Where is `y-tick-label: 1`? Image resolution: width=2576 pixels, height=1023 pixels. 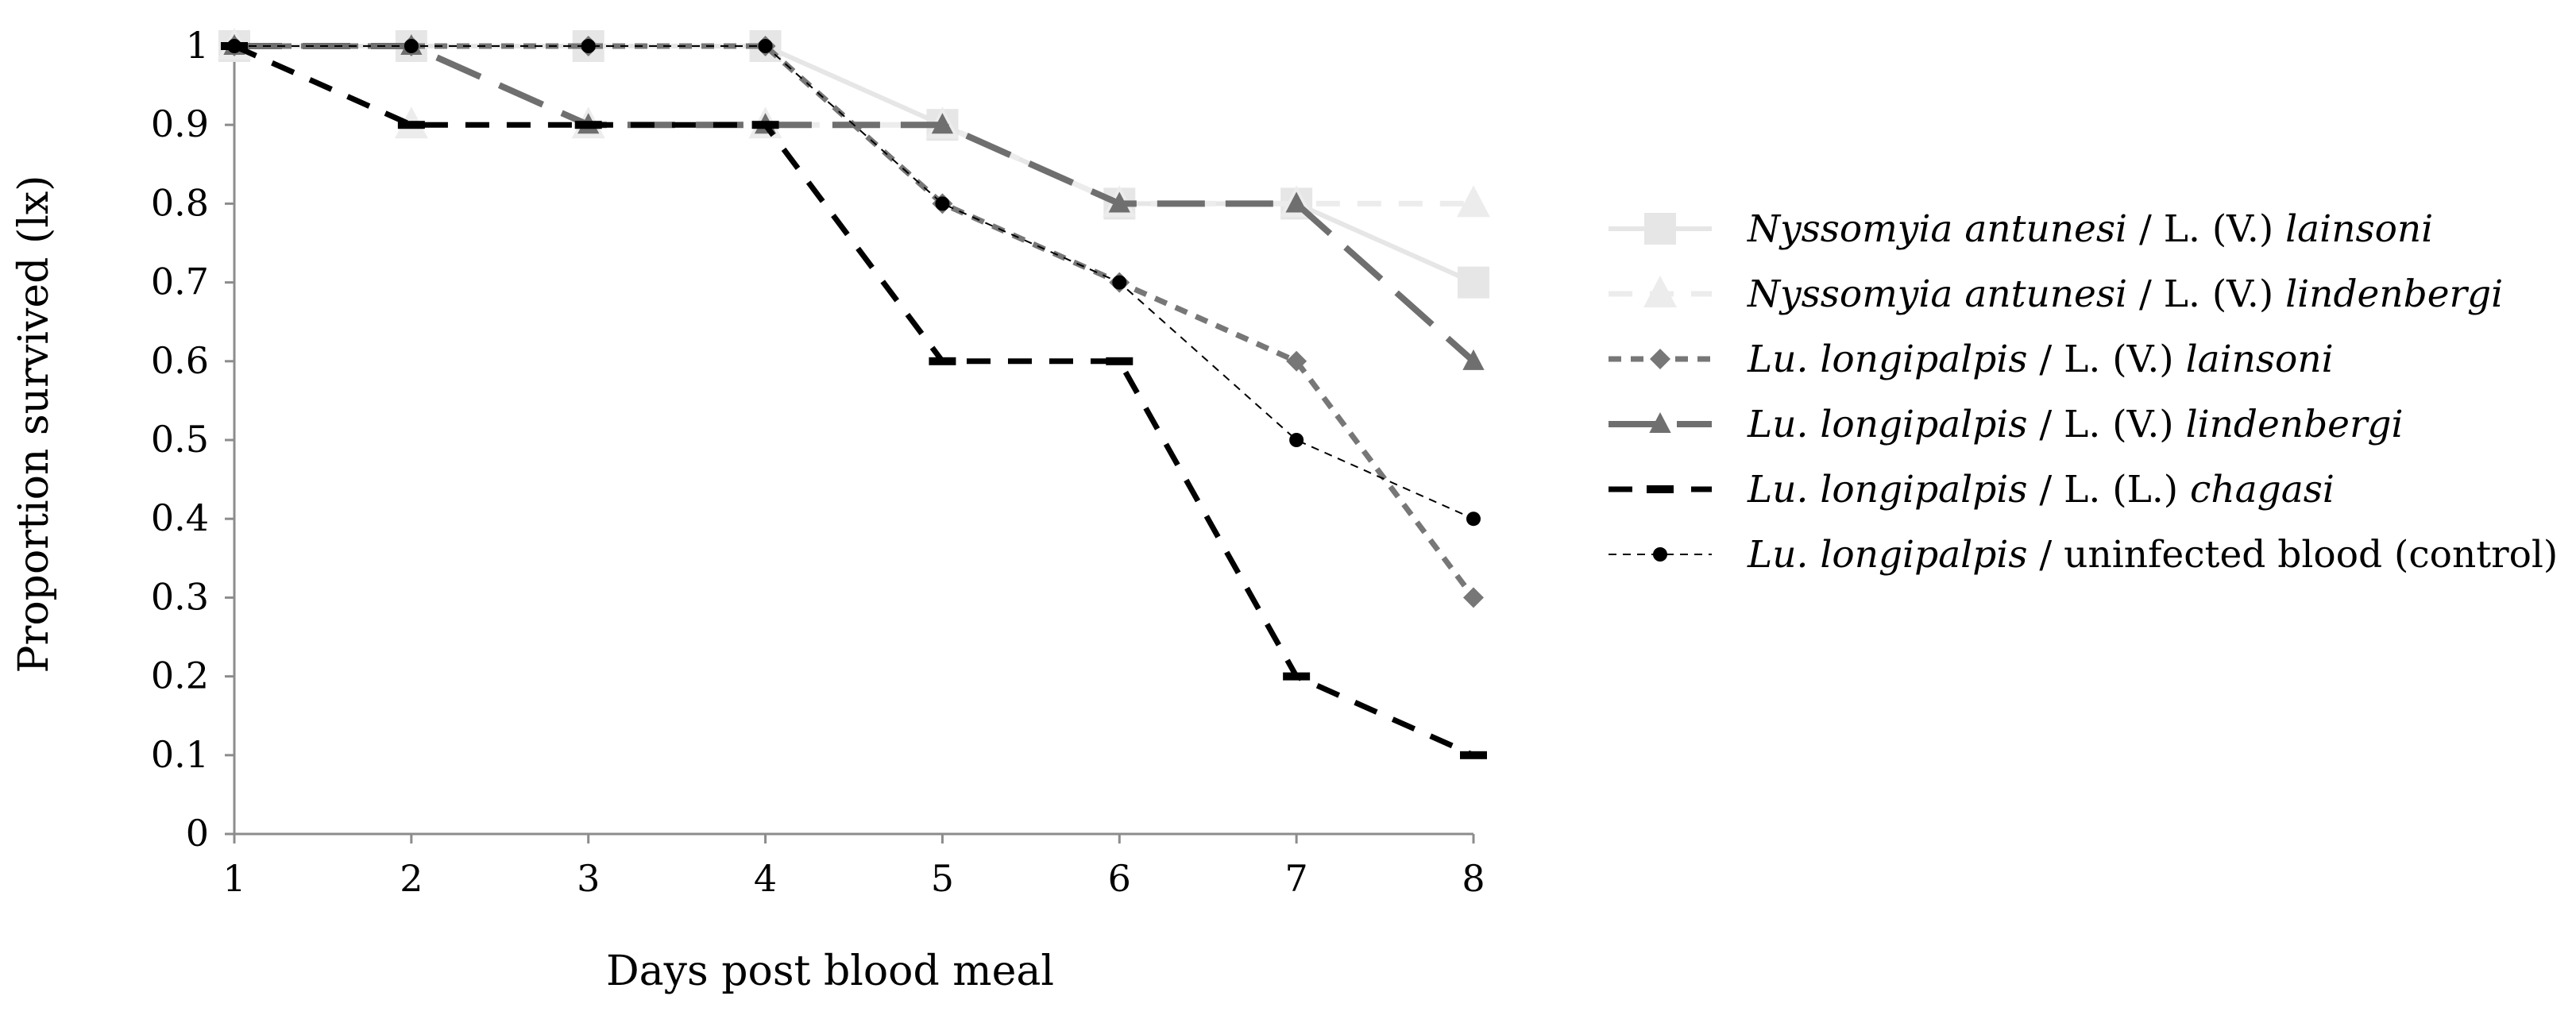
y-tick-label: 1 is located at coordinates (197, 45).